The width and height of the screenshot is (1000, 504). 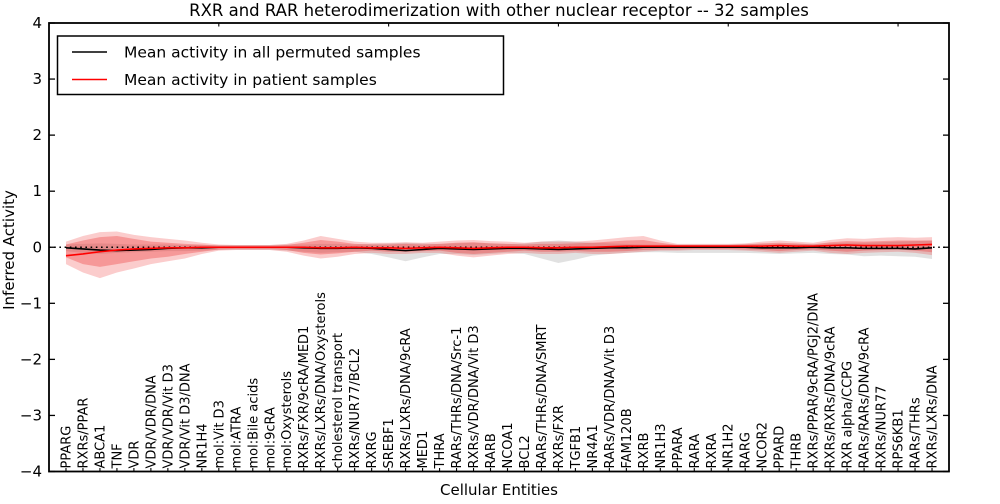 What do you see at coordinates (746, 450) in the screenshot?
I see `x-tick-label: RARG` at bounding box center [746, 450].